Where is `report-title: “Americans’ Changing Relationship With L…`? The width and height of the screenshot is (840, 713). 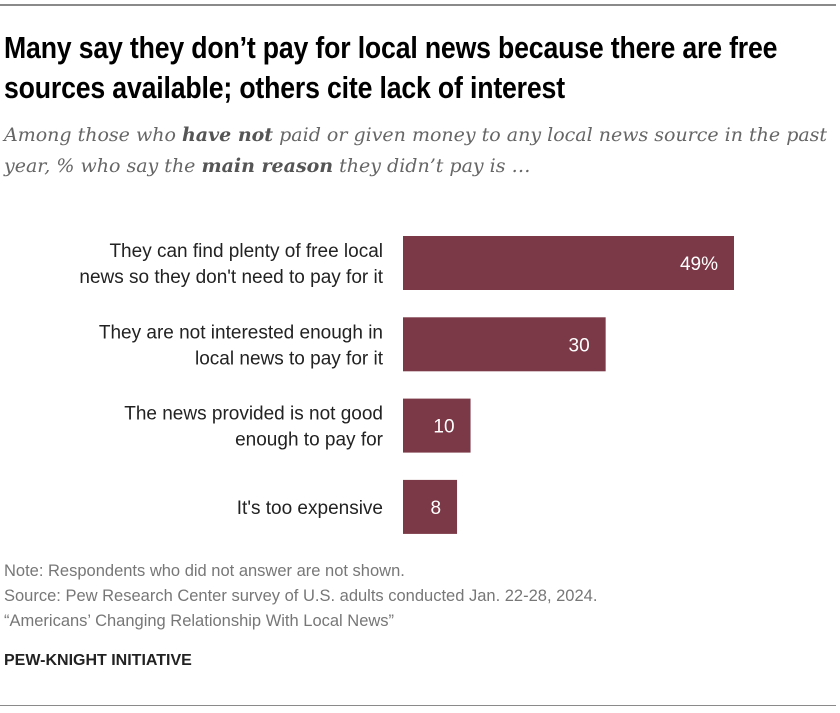
report-title: “Americans’ Changing Relationship With L… is located at coordinates (199, 621).